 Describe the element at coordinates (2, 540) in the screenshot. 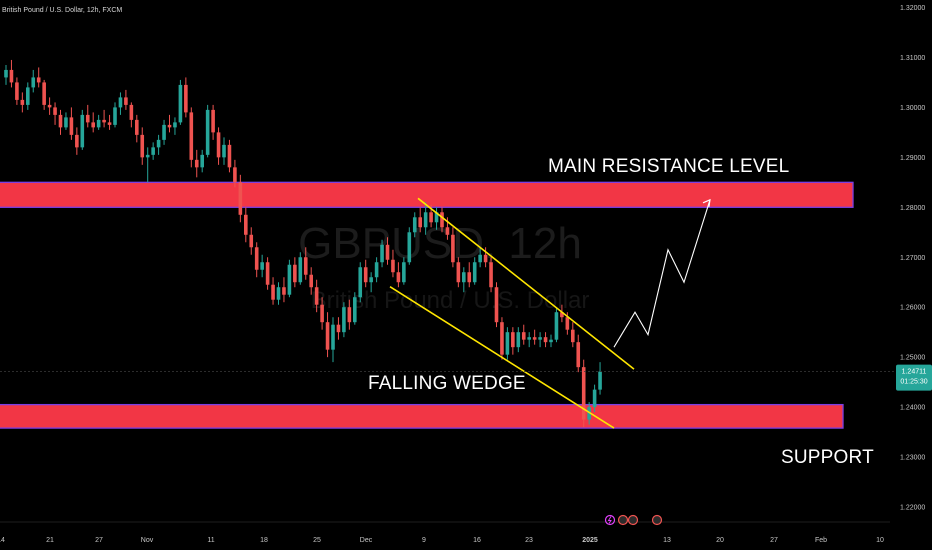

I see `x-tick-label: 14` at that location.